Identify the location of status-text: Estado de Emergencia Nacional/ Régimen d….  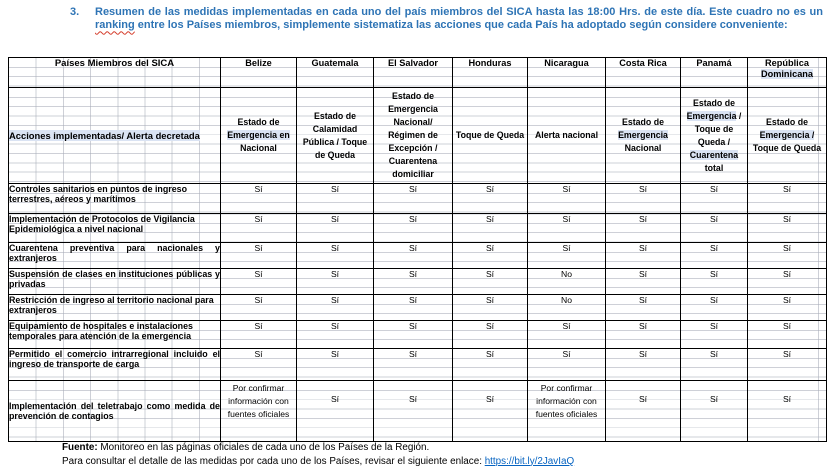
(413, 135).